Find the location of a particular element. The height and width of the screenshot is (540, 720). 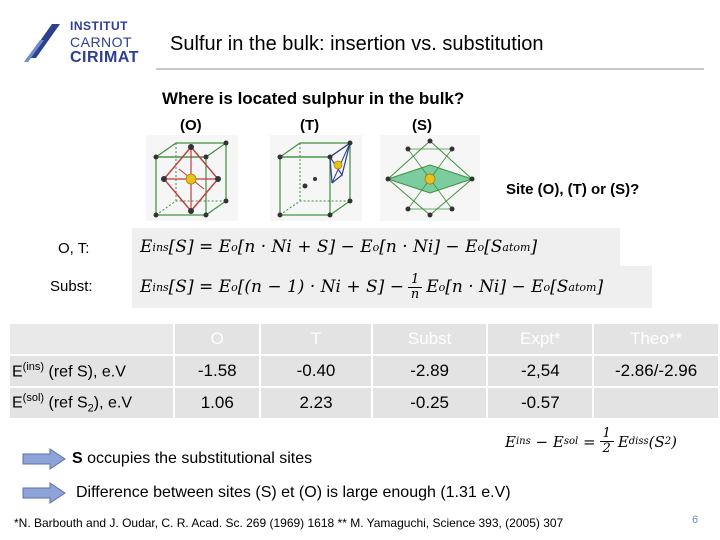

eq-equals: = is located at coordinates (206, 247).